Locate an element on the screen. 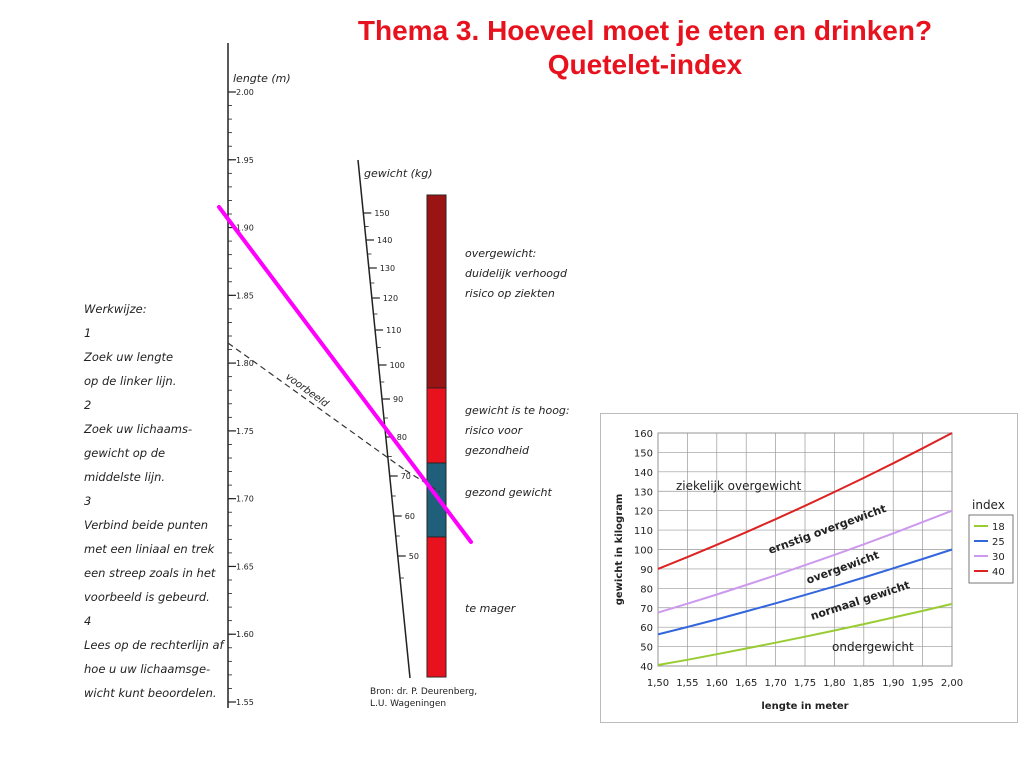 This screenshot has height=768, width=1024. legend-entry: 30 is located at coordinates (998, 557).